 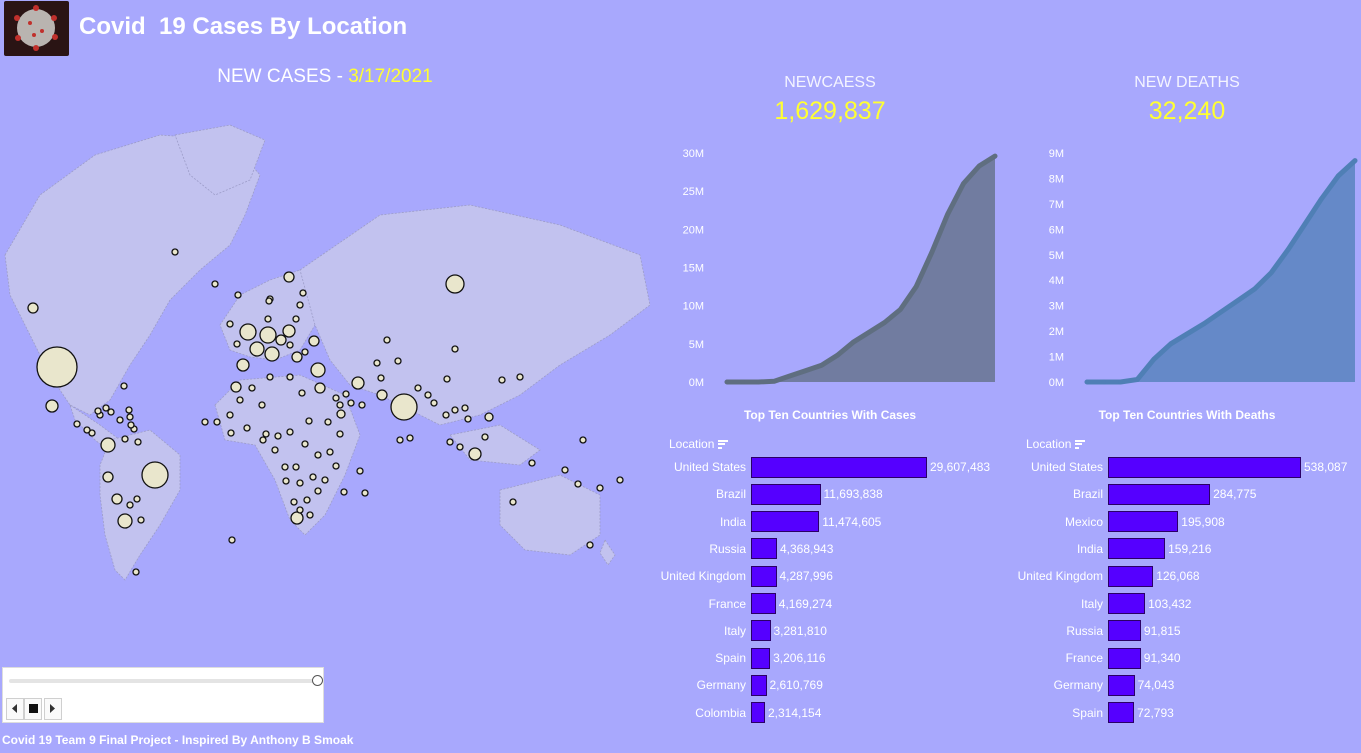 What do you see at coordinates (163, 695) in the screenshot?
I see `animation-player` at bounding box center [163, 695].